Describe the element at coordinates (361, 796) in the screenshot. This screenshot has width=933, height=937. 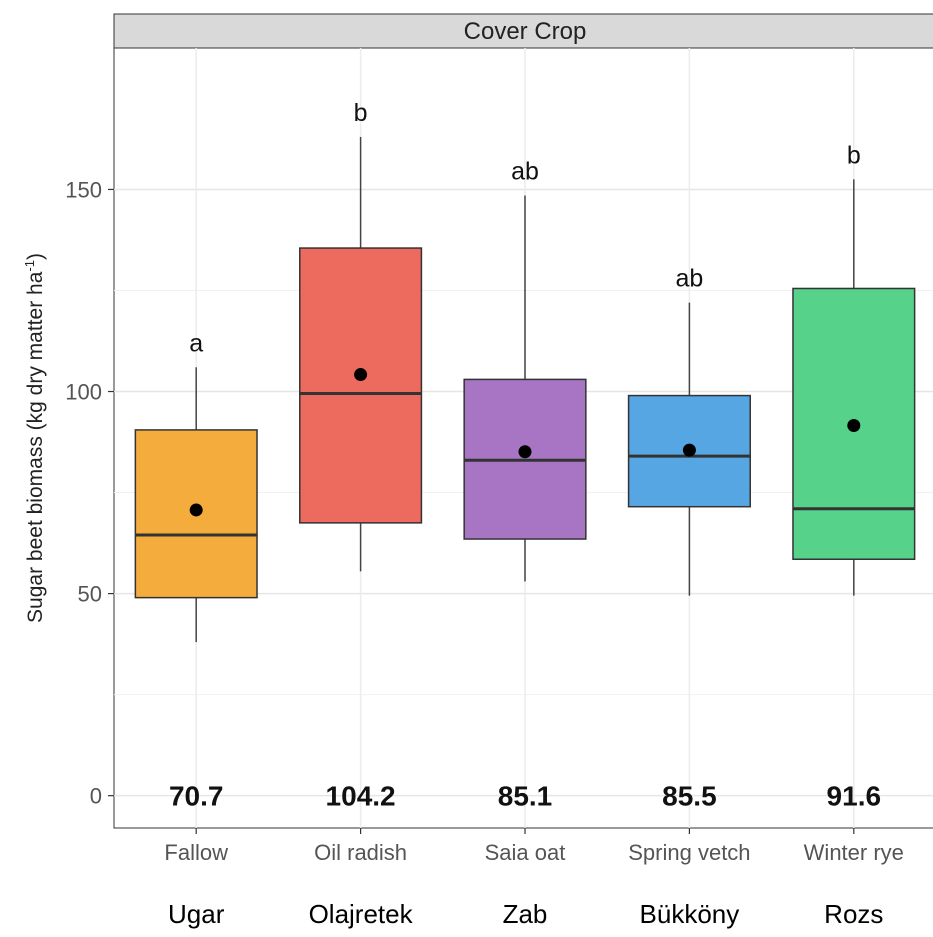
I see `mean-value-label: 104.2` at that location.